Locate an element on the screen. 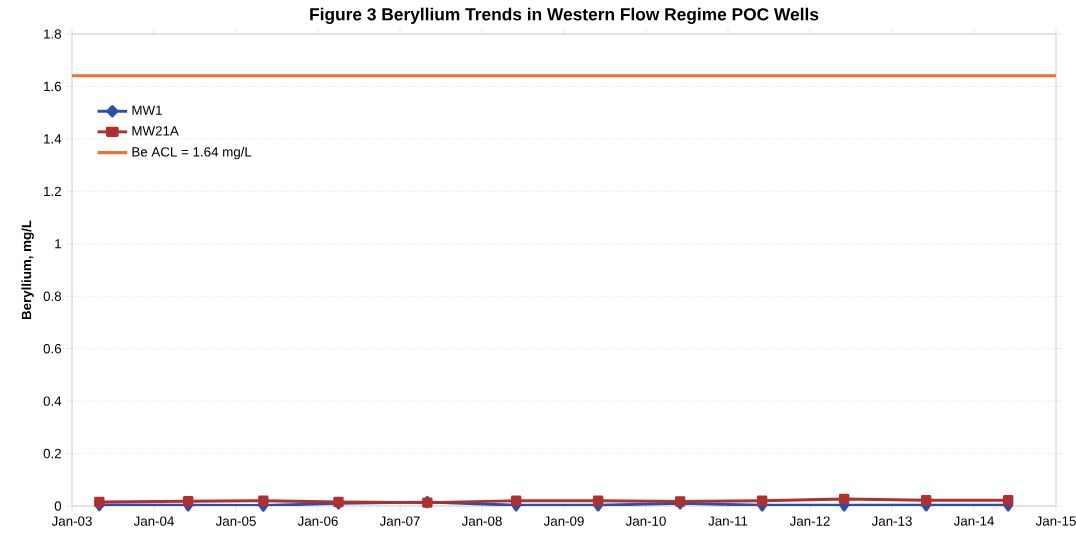 The height and width of the screenshot is (540, 1076). y-tick-label: 0.8 is located at coordinates (52, 296).